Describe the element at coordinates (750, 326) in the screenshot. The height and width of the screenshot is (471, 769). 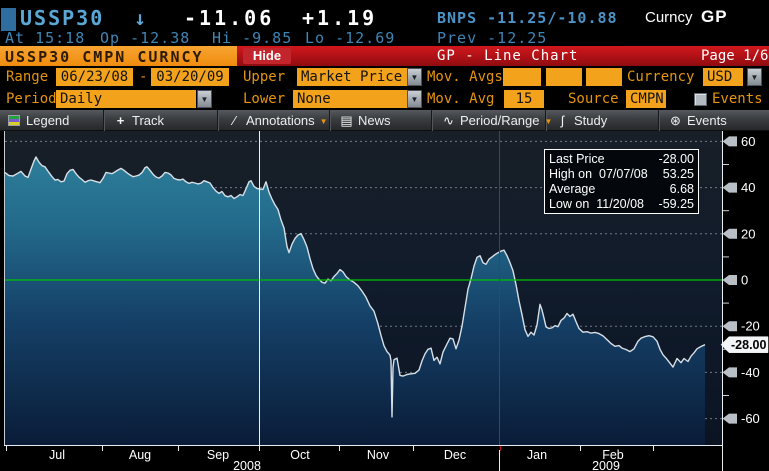
I see `y-axis-label: -20` at that location.